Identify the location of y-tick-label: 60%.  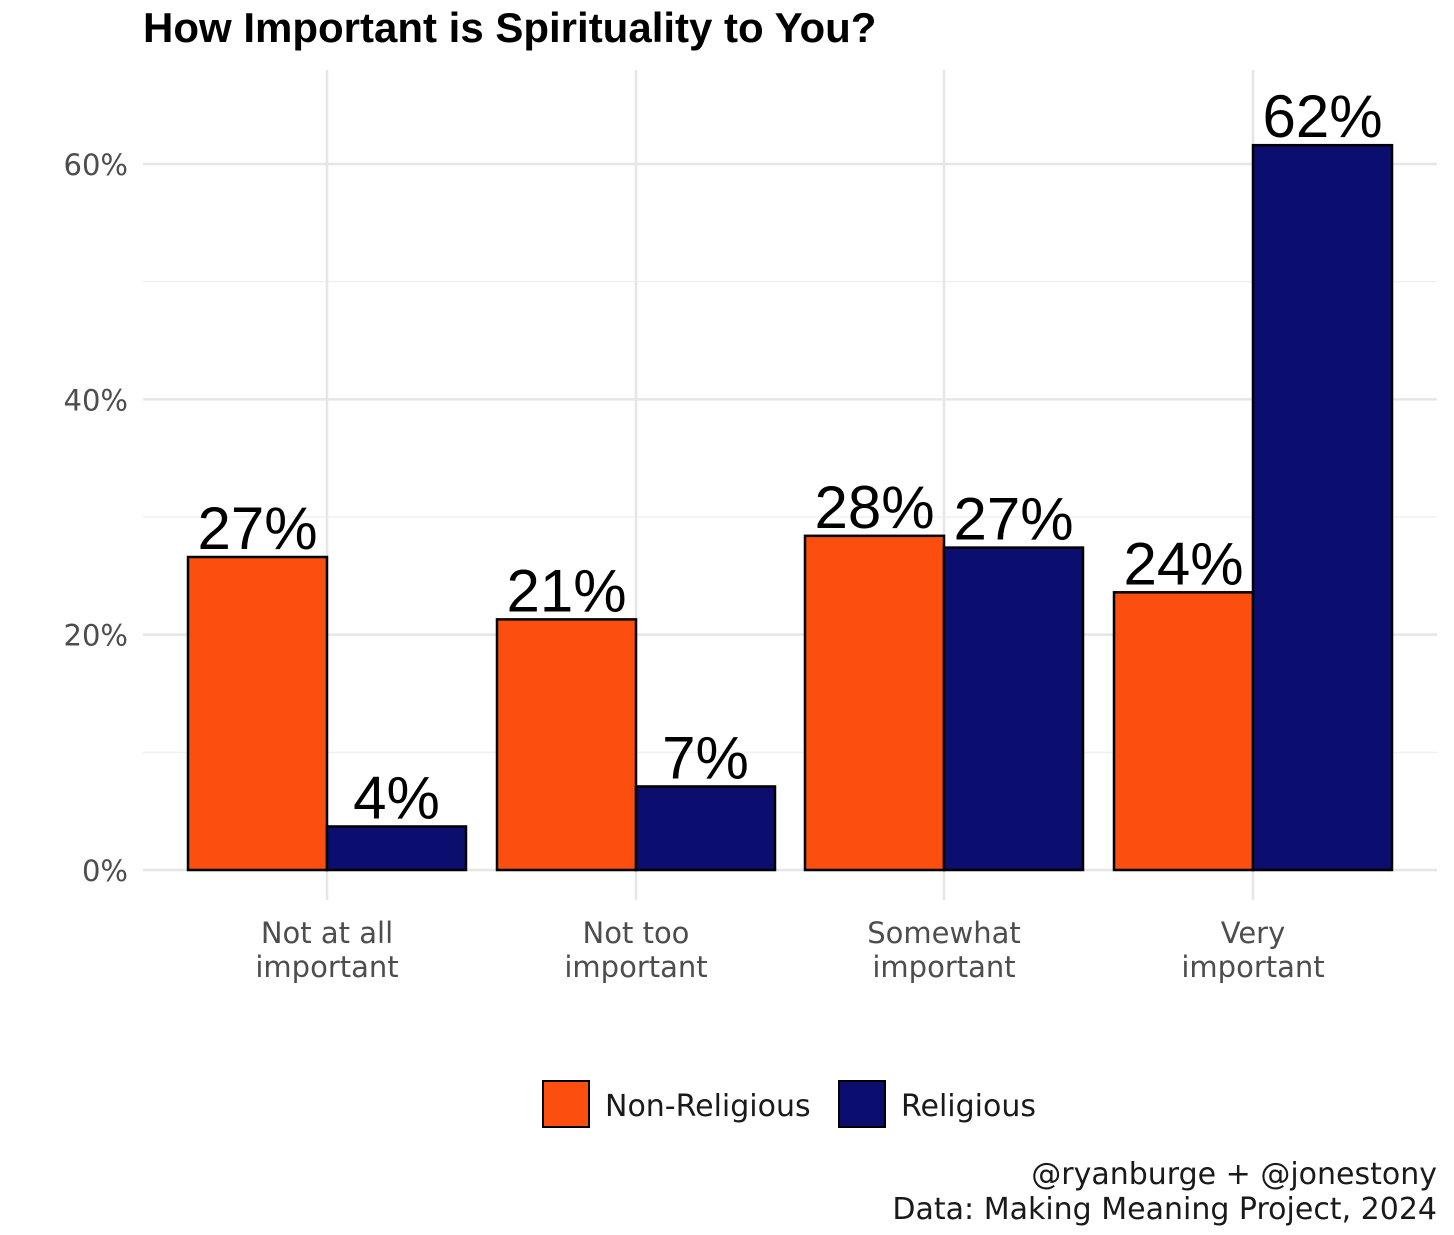
(96, 165).